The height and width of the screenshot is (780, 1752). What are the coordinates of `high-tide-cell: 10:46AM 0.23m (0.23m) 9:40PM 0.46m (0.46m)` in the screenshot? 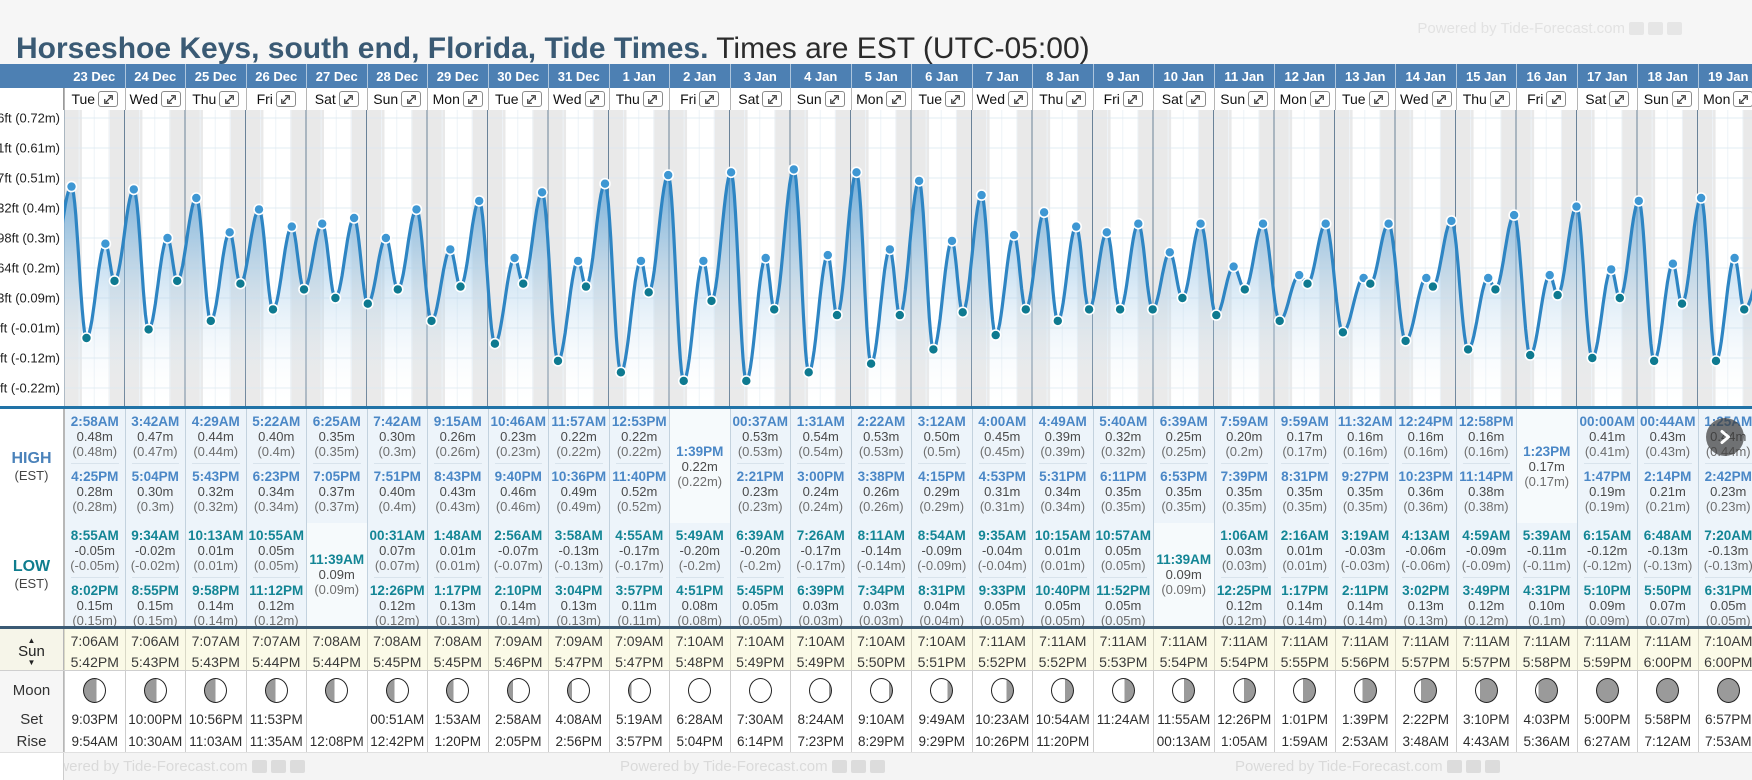 It's located at (518, 466).